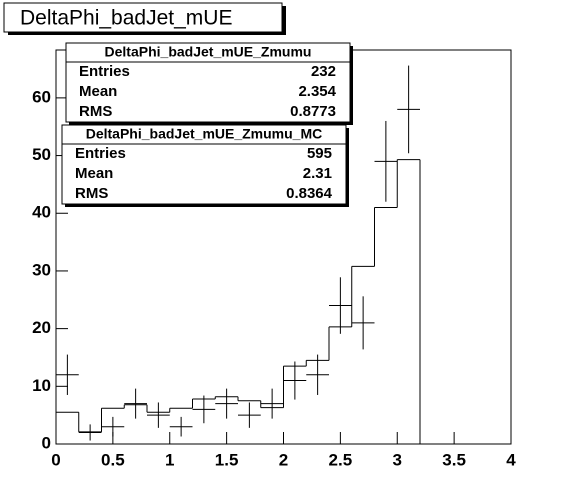 This screenshot has width=567, height=497. I want to click on stats-title: DeltaPhi_badJet_mUE_Zmumu_MC, so click(204, 134).